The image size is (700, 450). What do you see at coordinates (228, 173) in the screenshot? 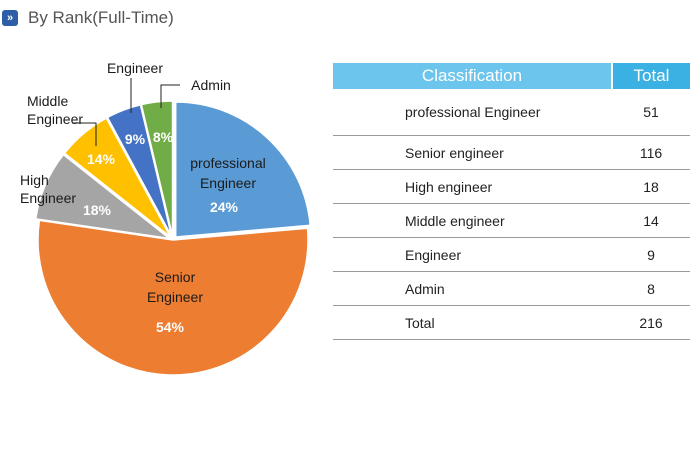
I see `slice-label-professional-engineer: professional Engineer` at bounding box center [228, 173].